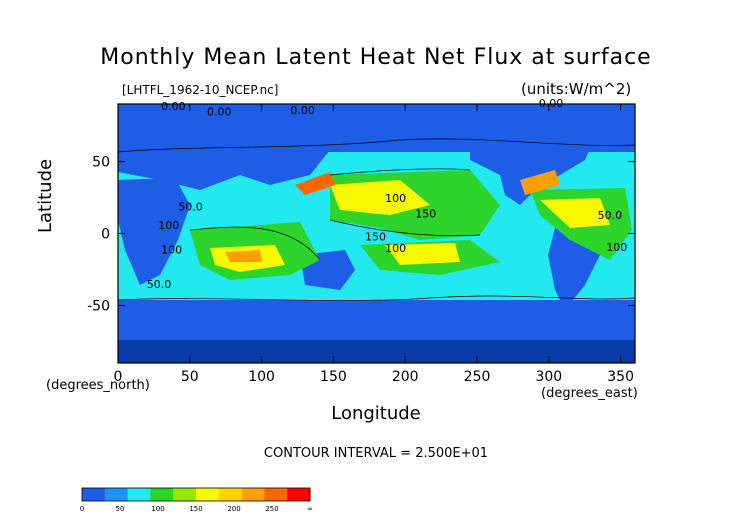 The image size is (752, 532). Describe the element at coordinates (154, 231) in the screenshot. I see `region-africa` at that location.